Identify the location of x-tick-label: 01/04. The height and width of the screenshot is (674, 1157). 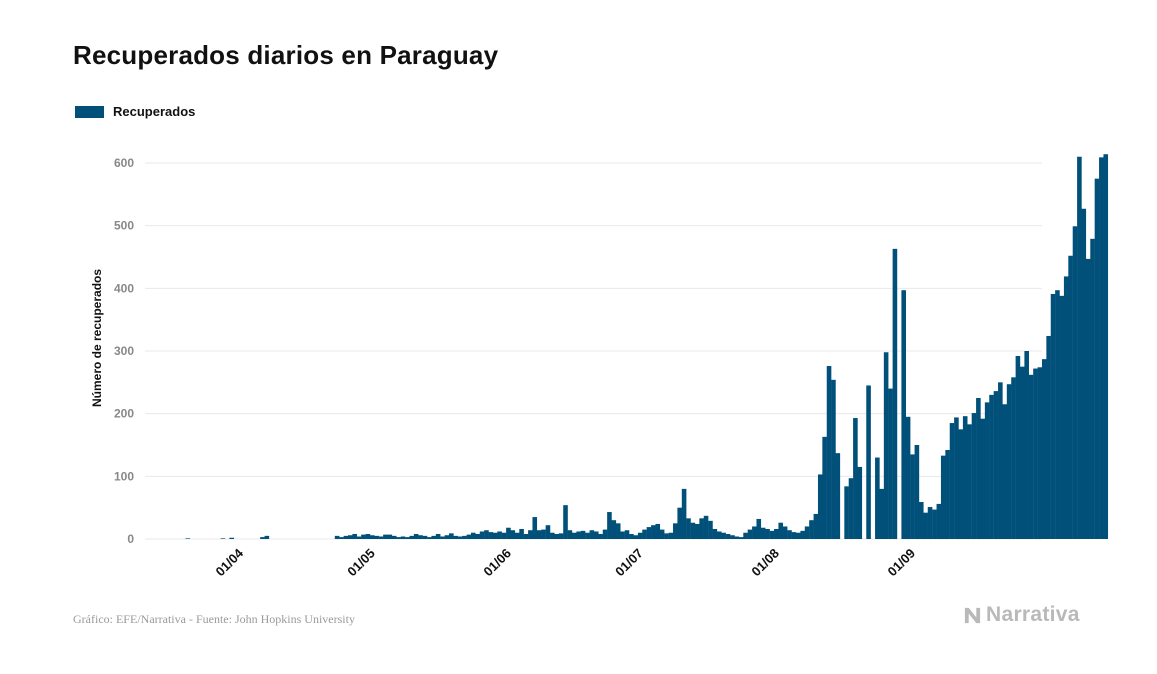
(230, 562).